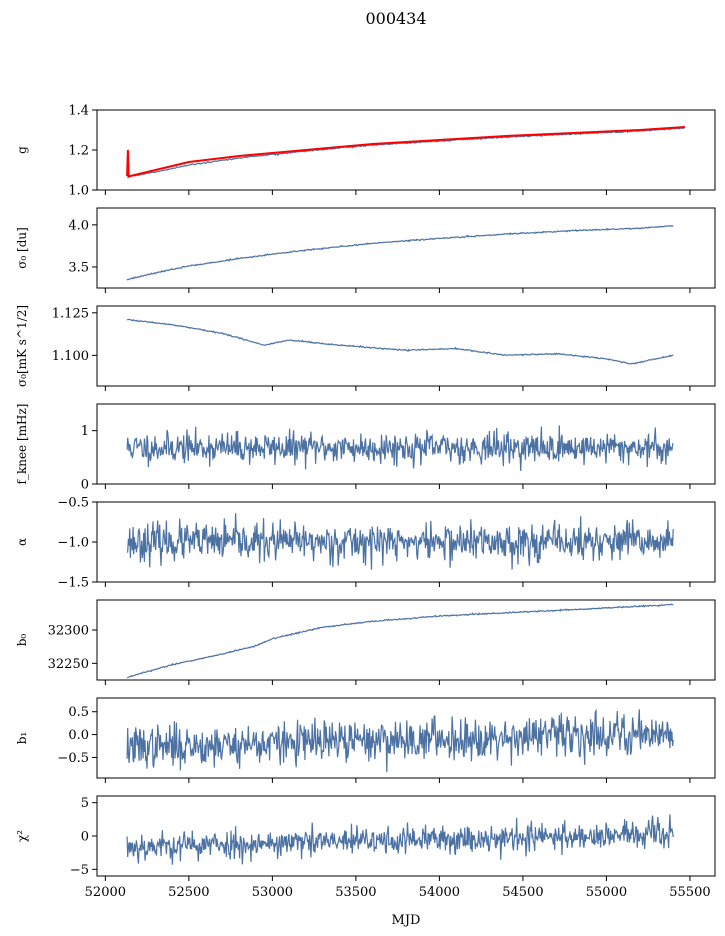  I want to click on y-axis-label: χ², so click(22, 836).